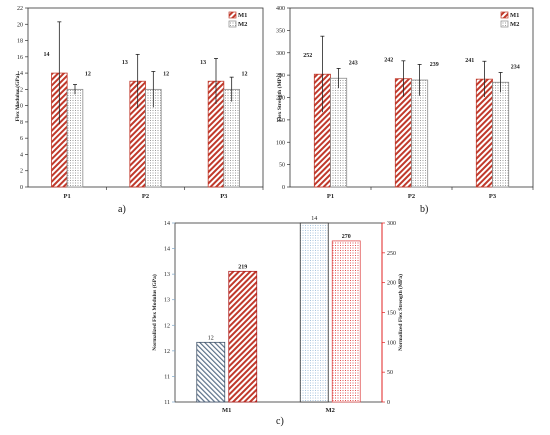 The height and width of the screenshot is (435, 550). Describe the element at coordinates (420, 133) in the screenshot. I see `bar-m2-p2` at that location.